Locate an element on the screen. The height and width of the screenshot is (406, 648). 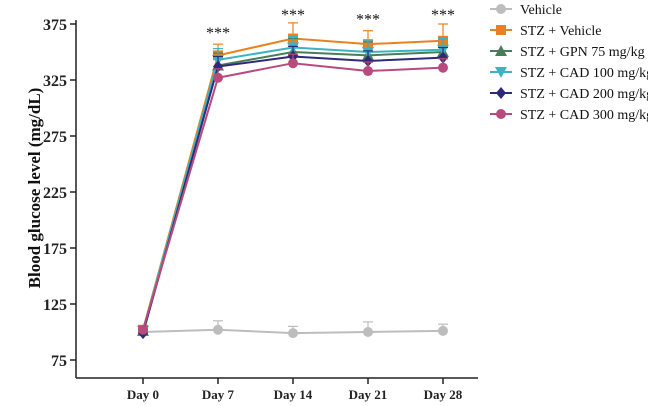
y-tick-label: 225 is located at coordinates (55, 193).